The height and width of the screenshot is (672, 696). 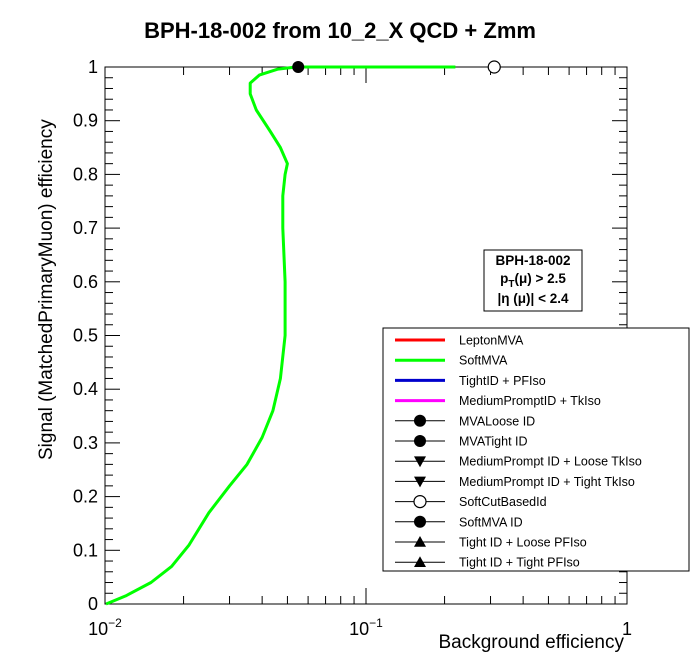 What do you see at coordinates (420, 502) in the screenshot?
I see `legend-swatch-marker-softcutbasedid` at bounding box center [420, 502].